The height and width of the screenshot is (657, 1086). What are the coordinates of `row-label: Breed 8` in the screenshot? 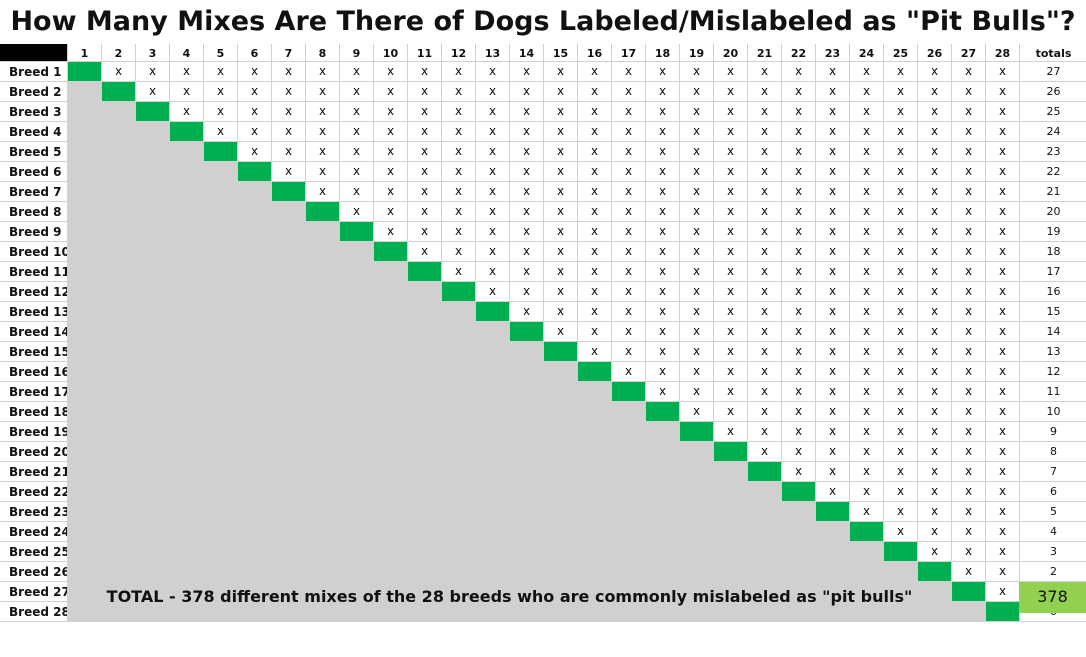 It's located at (34, 212).